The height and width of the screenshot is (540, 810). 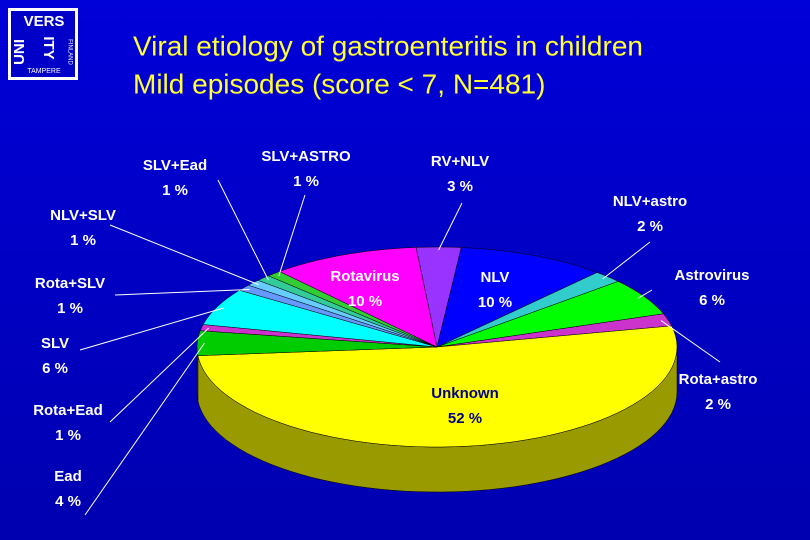 I want to click on value-label: 4 %, so click(x=68, y=501).